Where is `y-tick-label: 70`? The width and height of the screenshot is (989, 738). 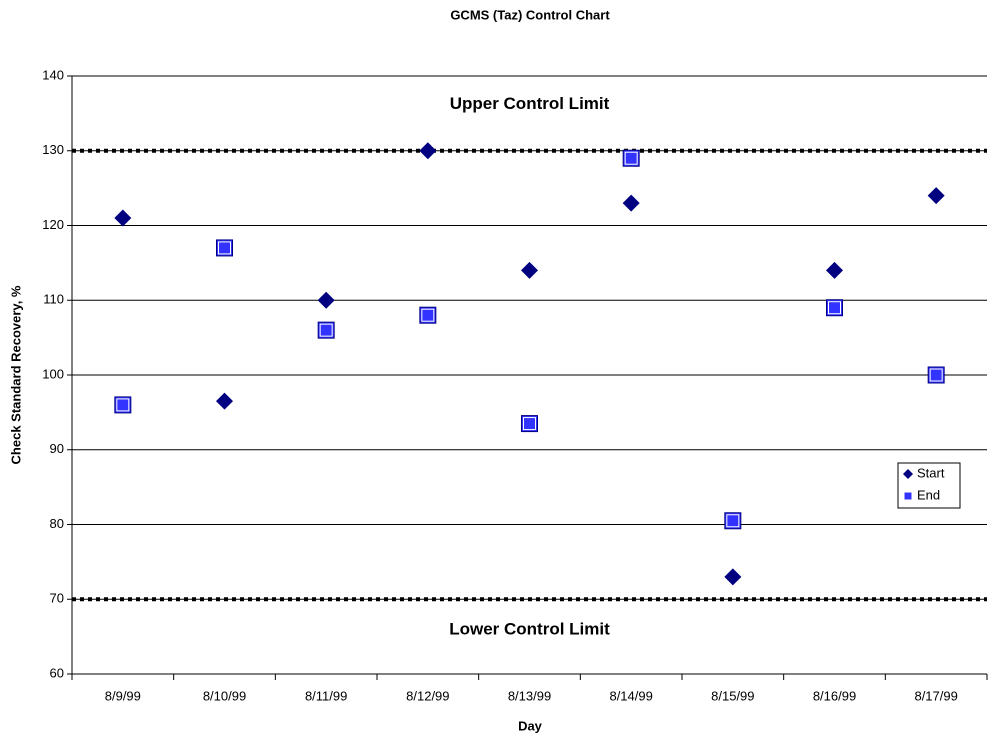
y-tick-label: 70 is located at coordinates (57, 598).